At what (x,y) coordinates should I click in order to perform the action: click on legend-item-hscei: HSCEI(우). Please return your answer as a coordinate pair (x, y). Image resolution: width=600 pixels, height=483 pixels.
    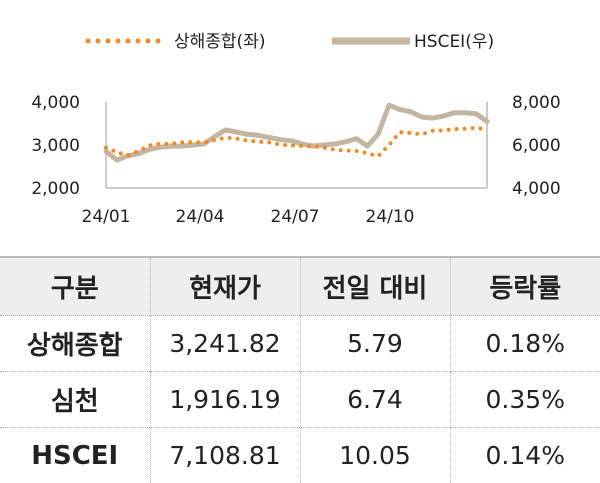
    Looking at the image, I should click on (413, 42).